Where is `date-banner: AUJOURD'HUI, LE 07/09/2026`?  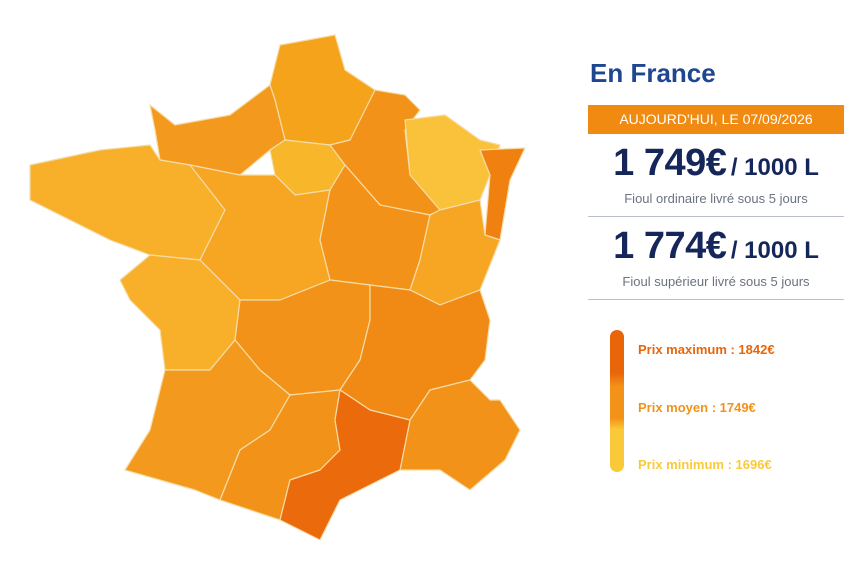 date-banner: AUJOURD'HUI, LE 07/09/2026 is located at coordinates (716, 119).